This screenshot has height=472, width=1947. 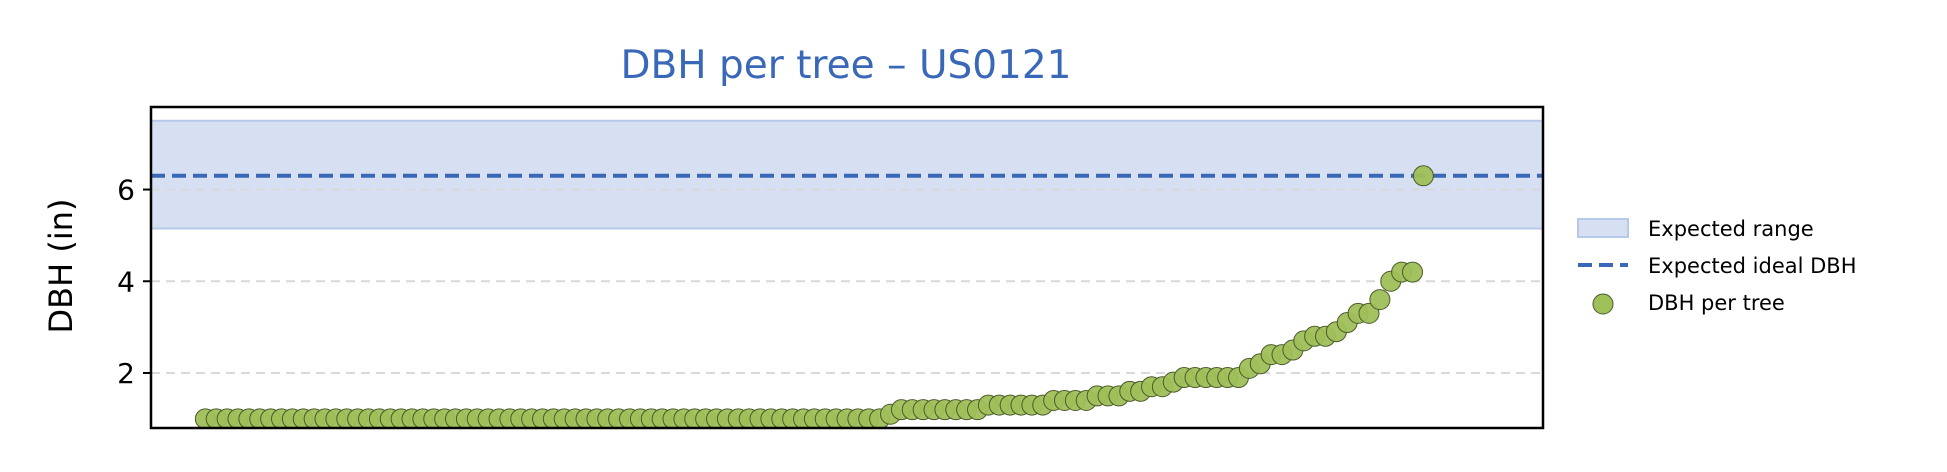 What do you see at coordinates (126, 190) in the screenshot?
I see `y-tick-label: 6` at bounding box center [126, 190].